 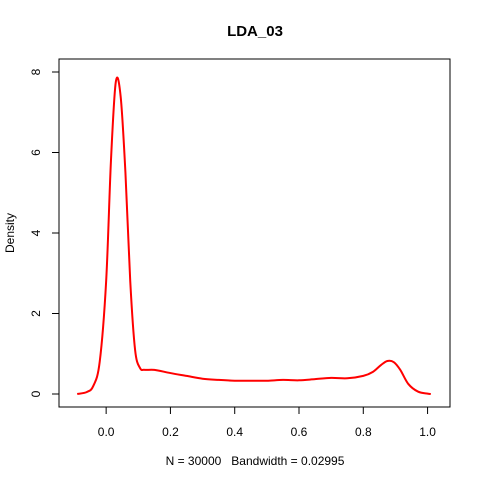 I want to click on x-tick-label: 0.0, so click(x=106, y=432).